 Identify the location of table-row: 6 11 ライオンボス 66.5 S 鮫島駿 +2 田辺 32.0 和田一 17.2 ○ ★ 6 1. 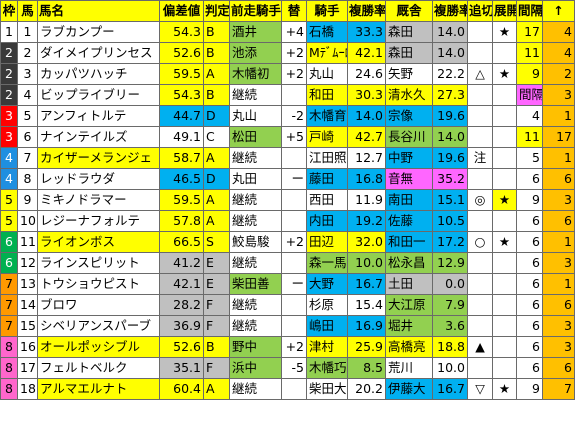
(287, 242).